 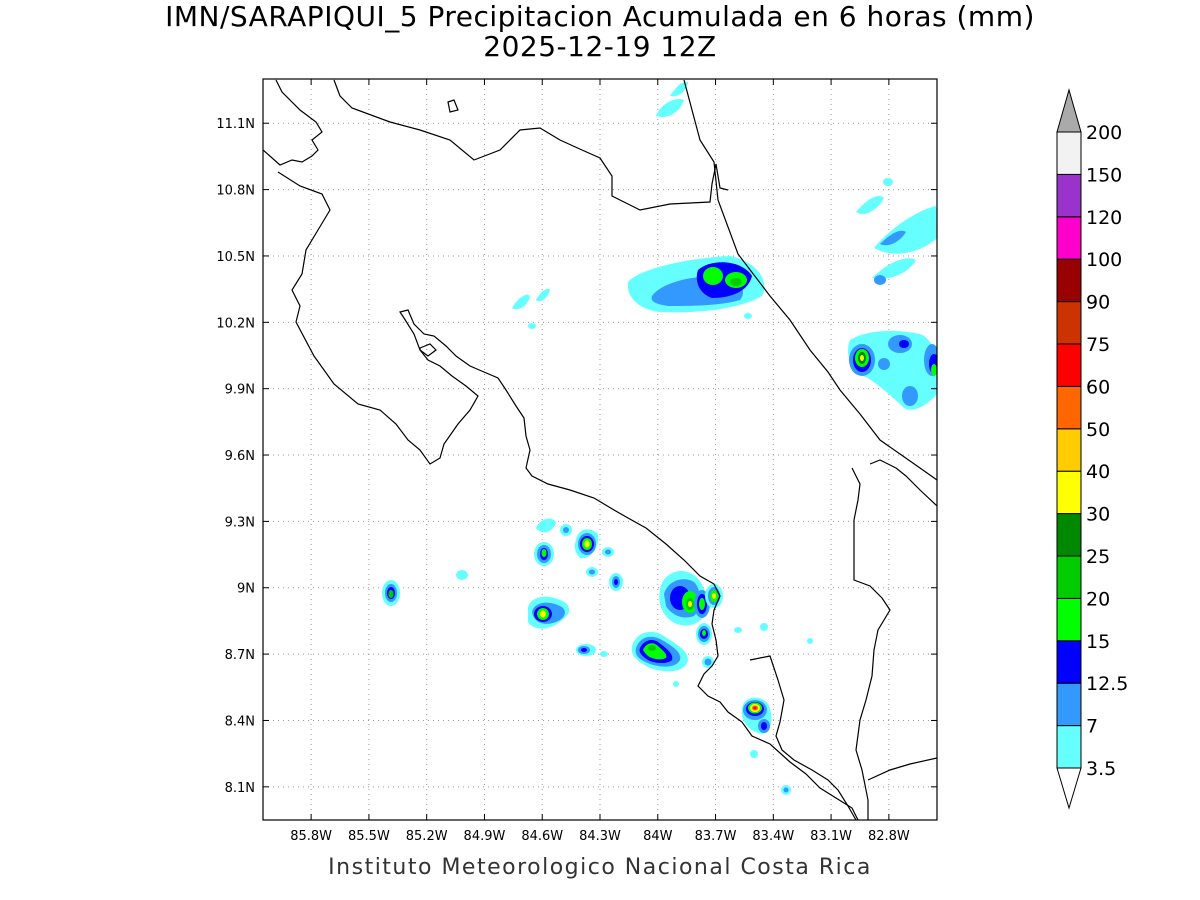 I want to click on rain-field-south, so click(x=722, y=682).